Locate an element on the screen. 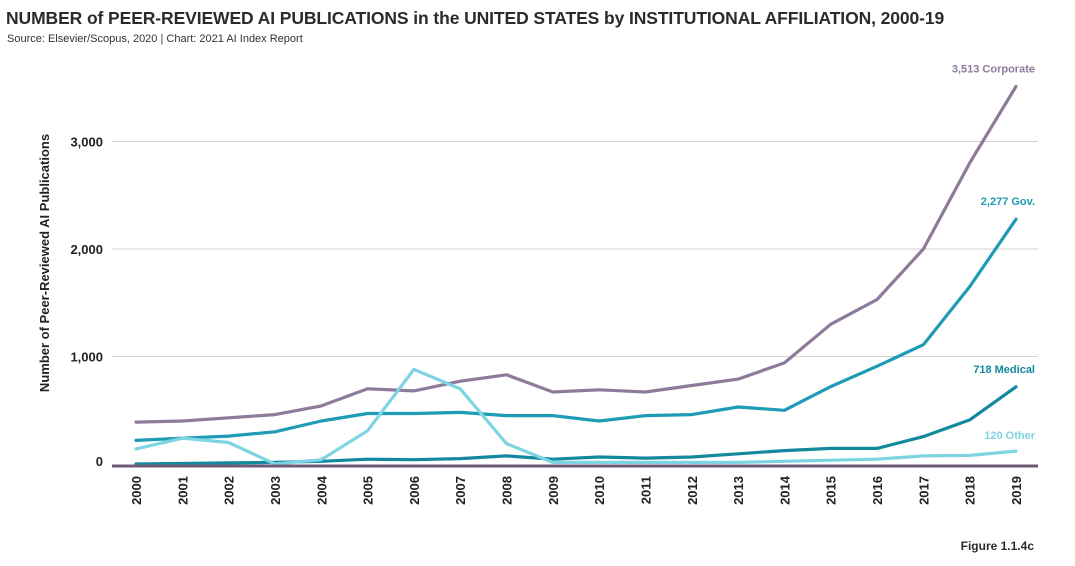  x-tick-label: 2003 is located at coordinates (275, 490).